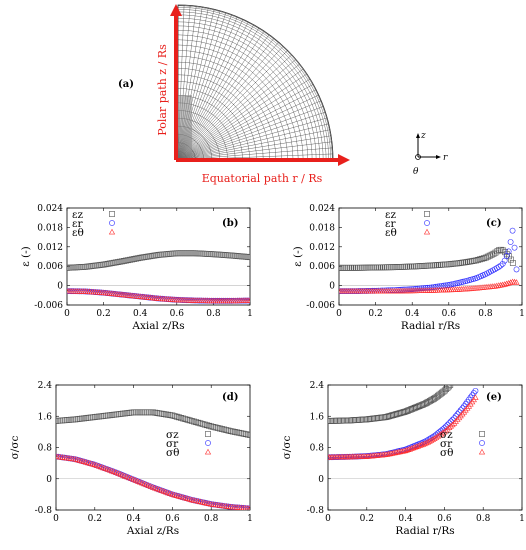  Describe the element at coordinates (391, 233) in the screenshot. I see `legend-entry-label: εθ` at that location.